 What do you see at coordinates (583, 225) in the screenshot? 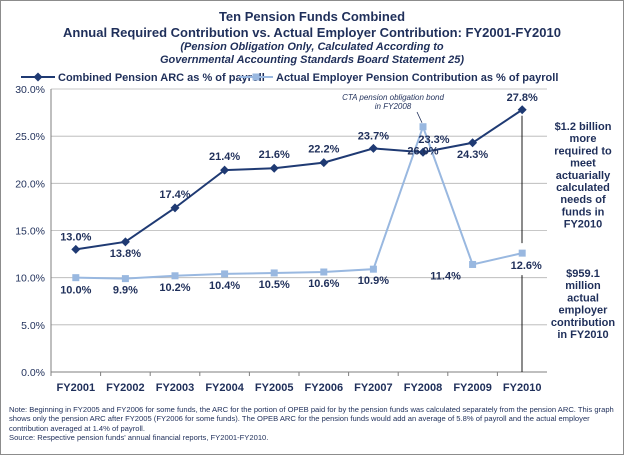
I see `gap-annotation-text: FY2010` at bounding box center [583, 225].